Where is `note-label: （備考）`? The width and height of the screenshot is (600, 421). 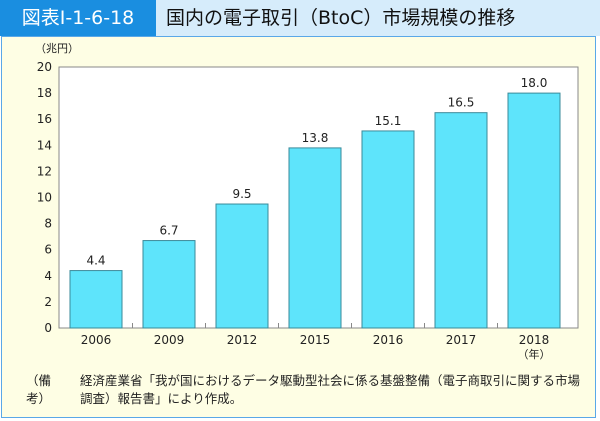 note-label: （備考） is located at coordinates (39, 389).